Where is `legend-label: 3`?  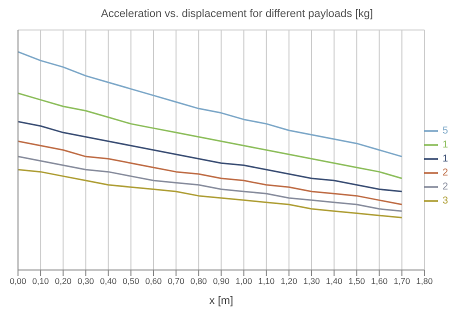 legend-label: 3 is located at coordinates (445, 201).